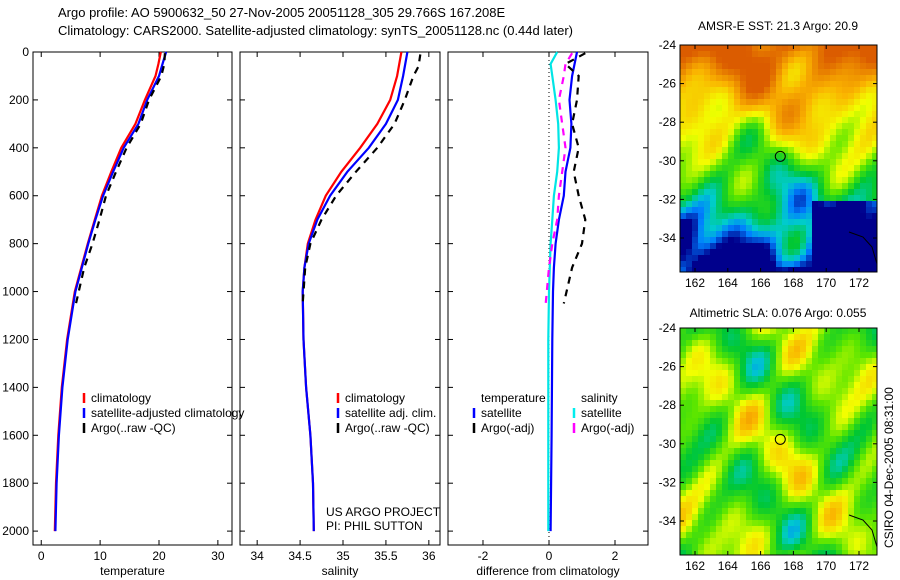 The height and width of the screenshot is (580, 900). I want to click on y-tick-label: 1400, so click(15, 387).